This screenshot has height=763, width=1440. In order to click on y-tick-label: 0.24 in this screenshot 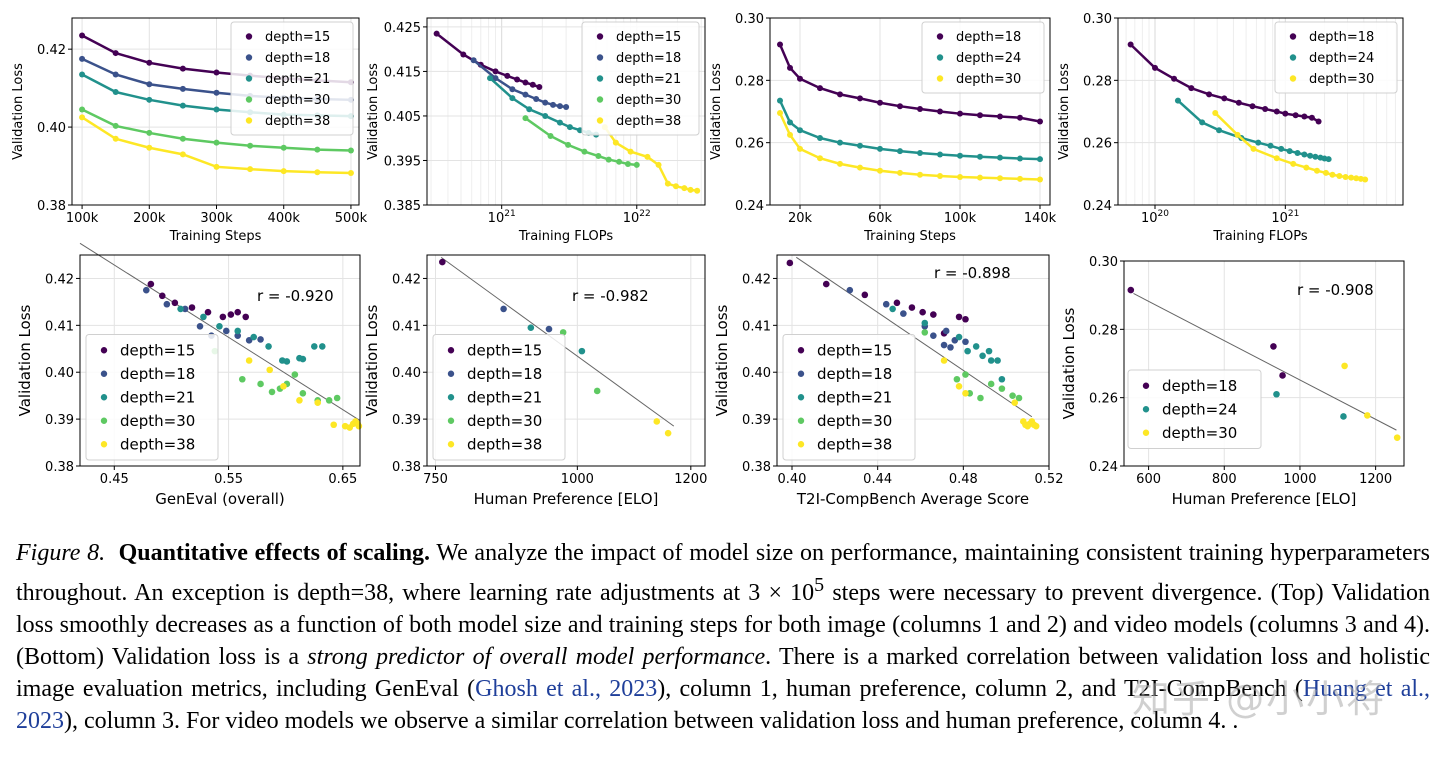, I will do `click(749, 206)`.